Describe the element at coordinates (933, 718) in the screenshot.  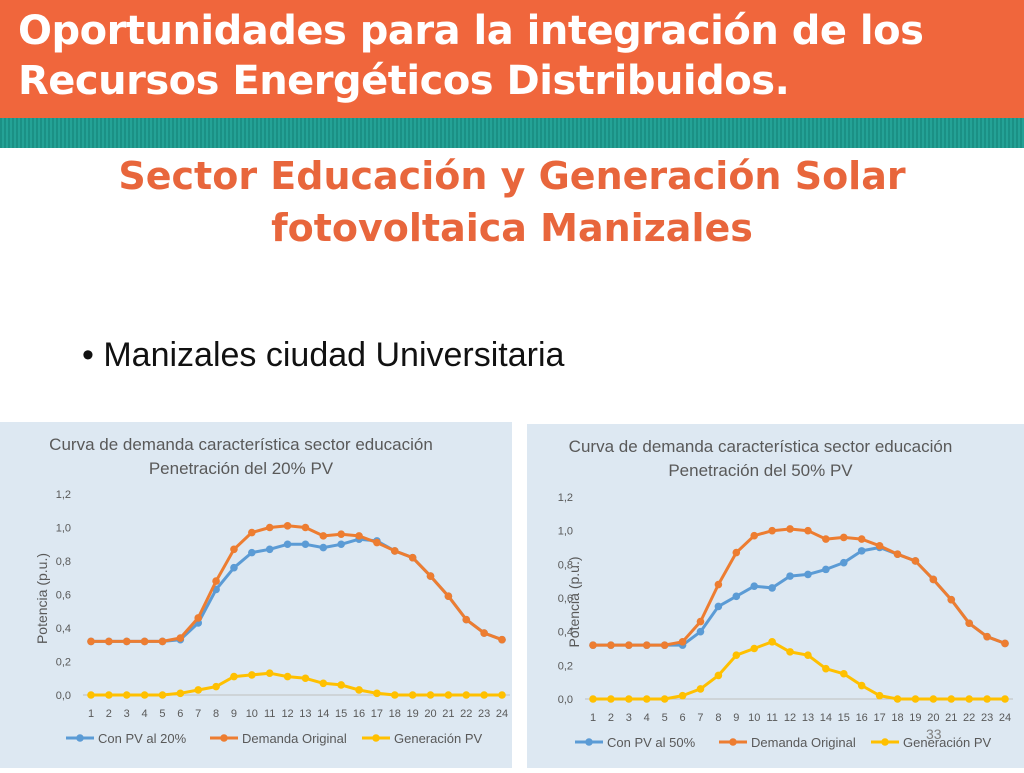
I see `x-tick-label: 20` at that location.